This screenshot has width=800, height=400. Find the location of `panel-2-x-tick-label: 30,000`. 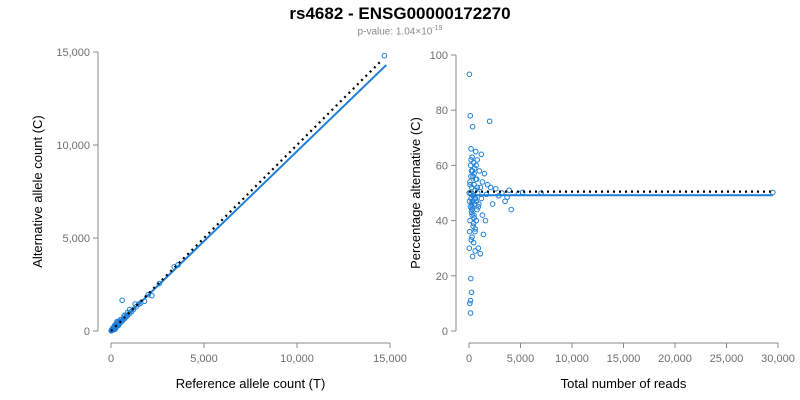

panel-2-x-tick-label: 30,000 is located at coordinates (778, 359).